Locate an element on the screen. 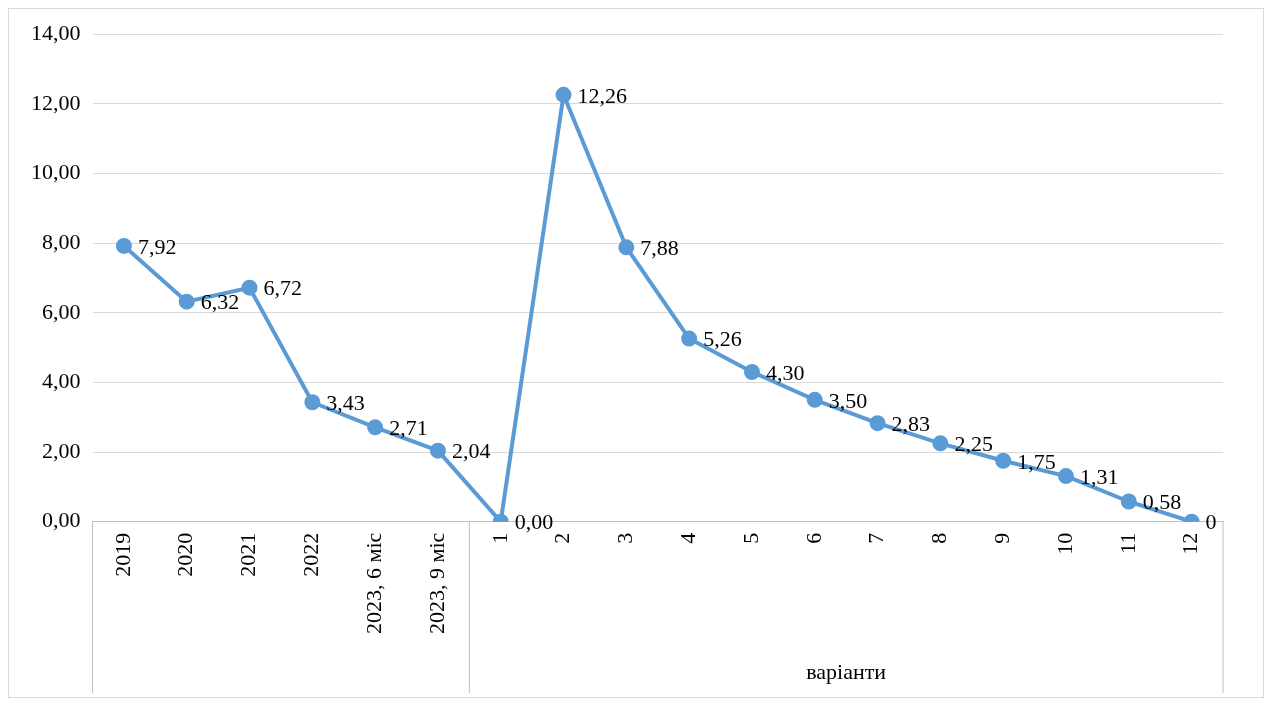 This screenshot has height=706, width=1272. x-tick-label: 3 is located at coordinates (625, 538).